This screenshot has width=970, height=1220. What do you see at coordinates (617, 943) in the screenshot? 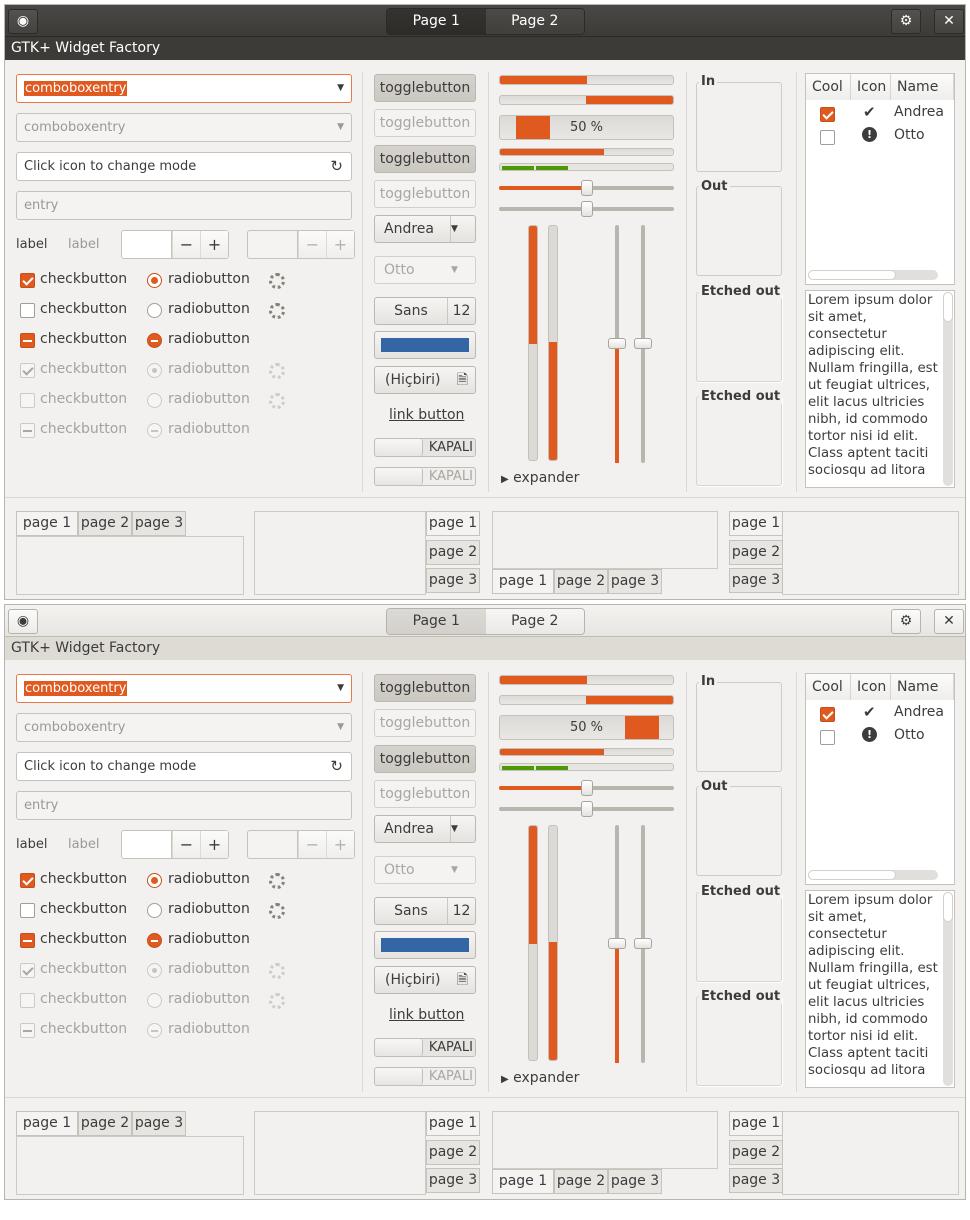
I see `vertical-slider-handle` at bounding box center [617, 943].